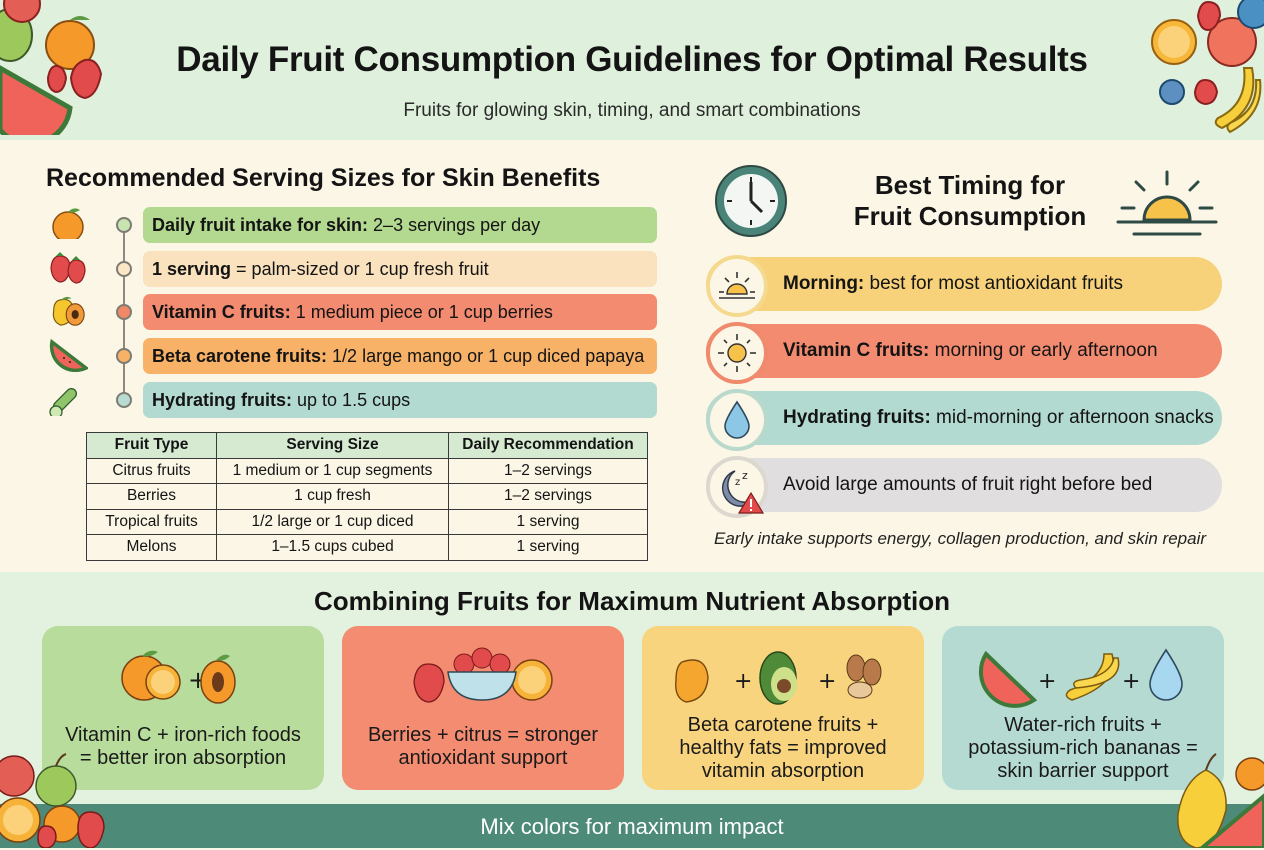 This screenshot has width=1264, height=850. What do you see at coordinates (778, 678) in the screenshot?
I see `mango-avocado-nuts-icon: + +` at bounding box center [778, 678].